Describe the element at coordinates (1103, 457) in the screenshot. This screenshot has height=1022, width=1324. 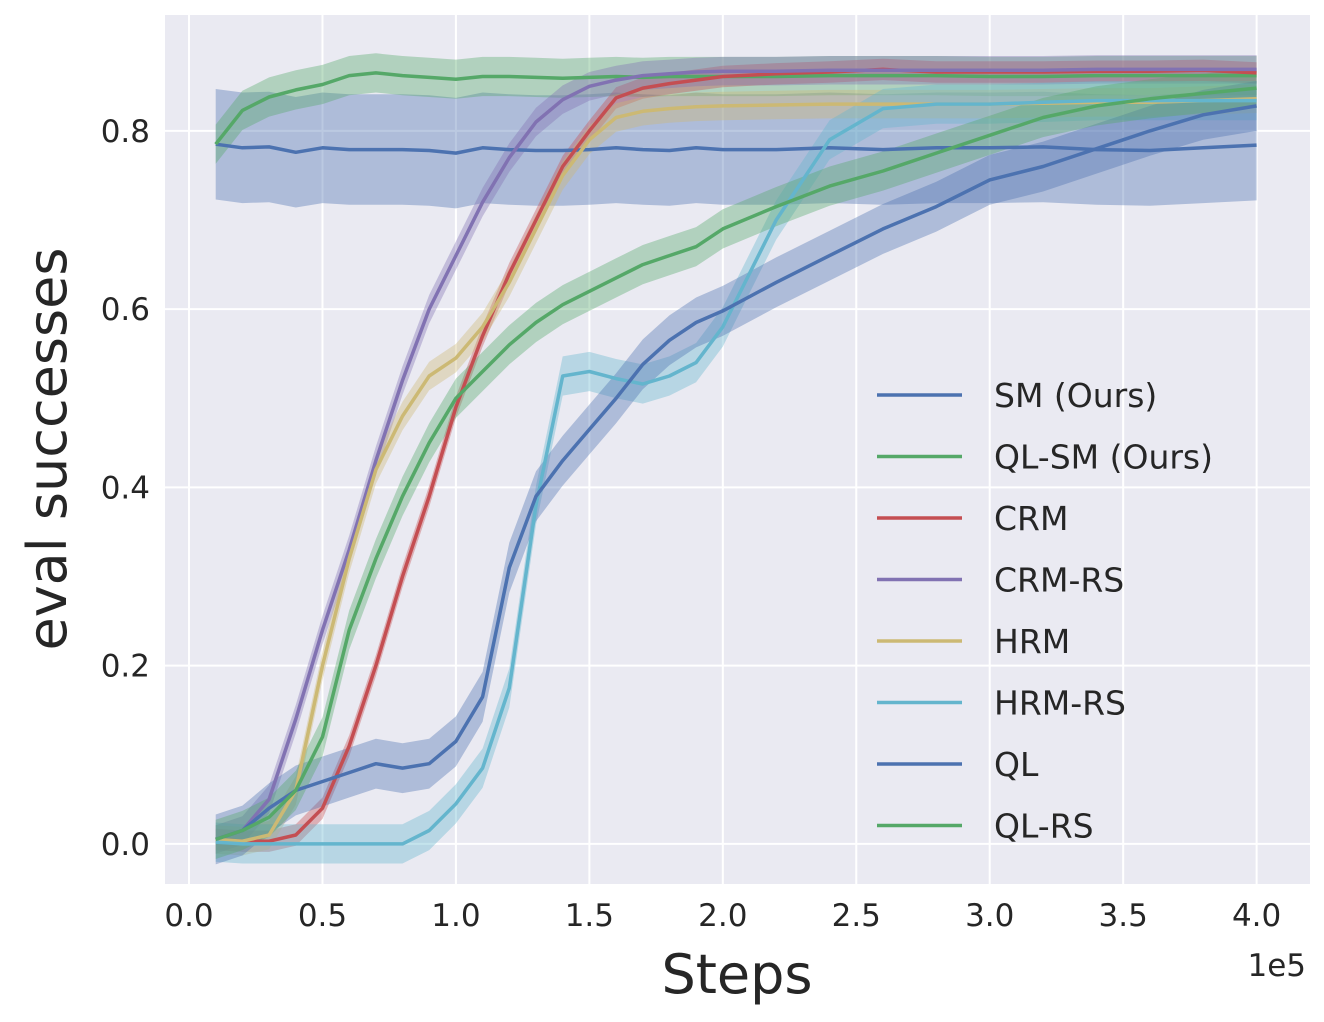
I see `legend-label: QL-SM (Ours)` at that location.